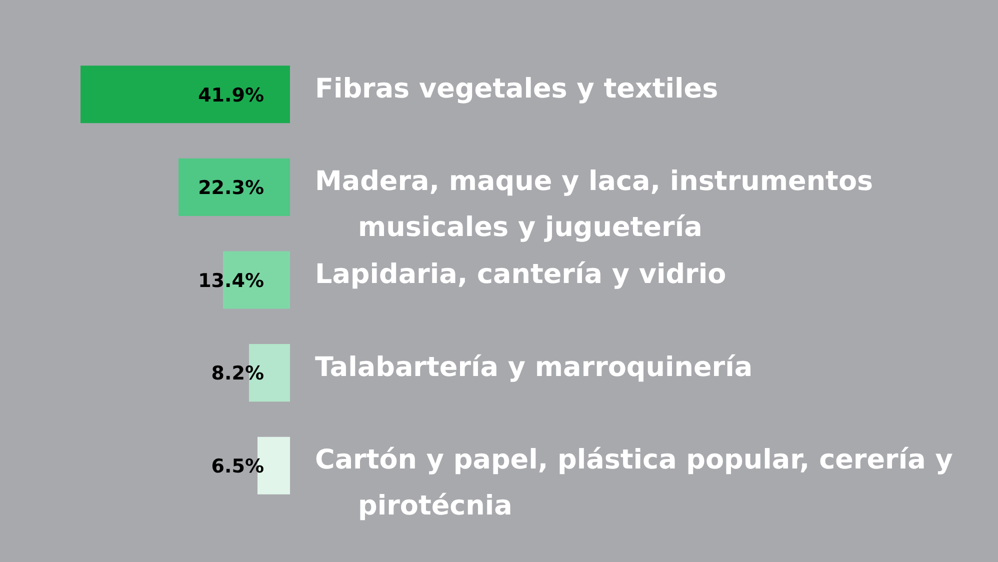  I want to click on data-label: 22.3%, so click(231, 188).